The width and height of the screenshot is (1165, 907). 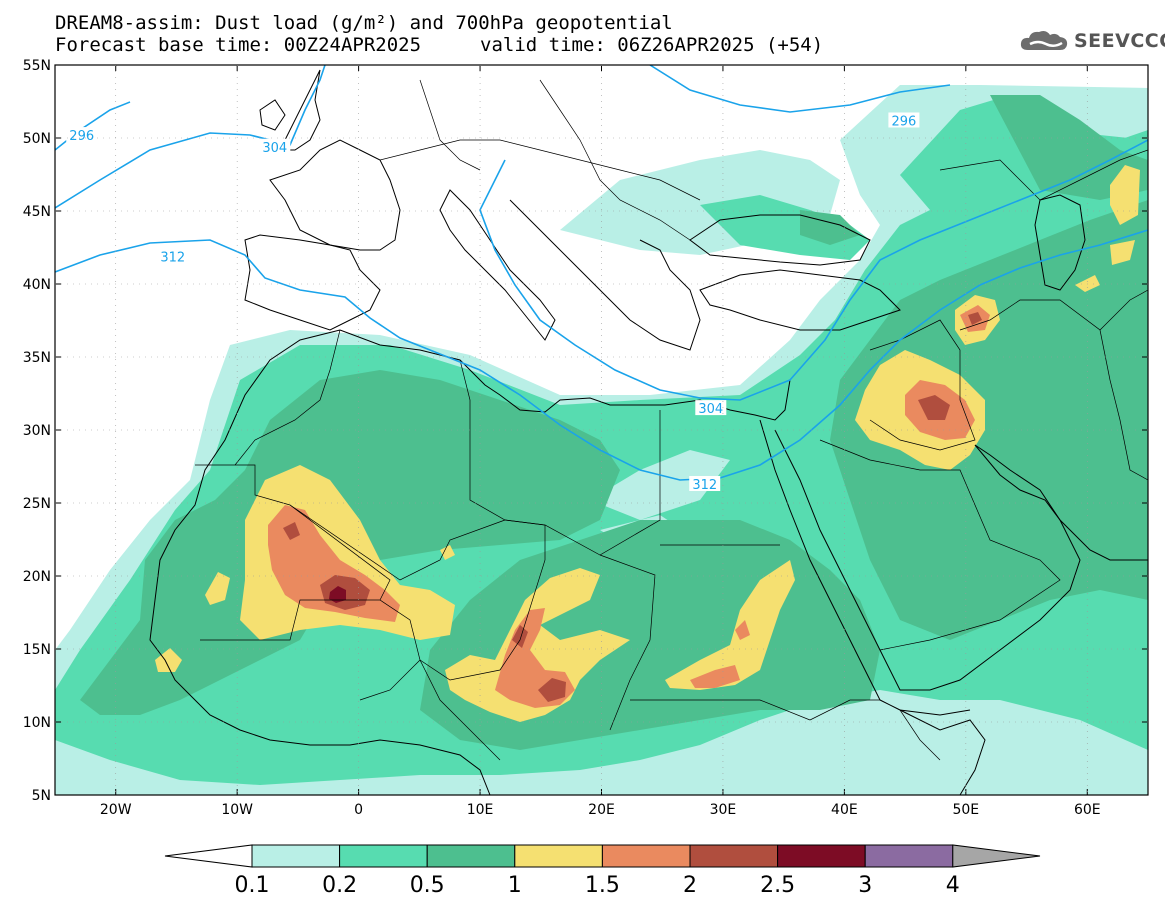 I want to click on dust-band-1-chad, so click(x=537, y=645).